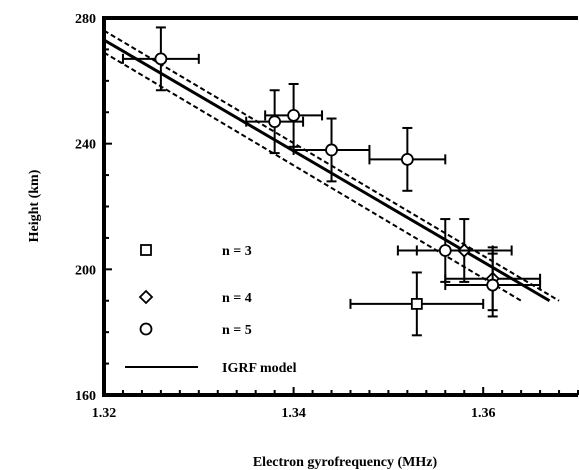 This screenshot has width=579, height=470. I want to click on y-tick-label: 200, so click(85, 270).